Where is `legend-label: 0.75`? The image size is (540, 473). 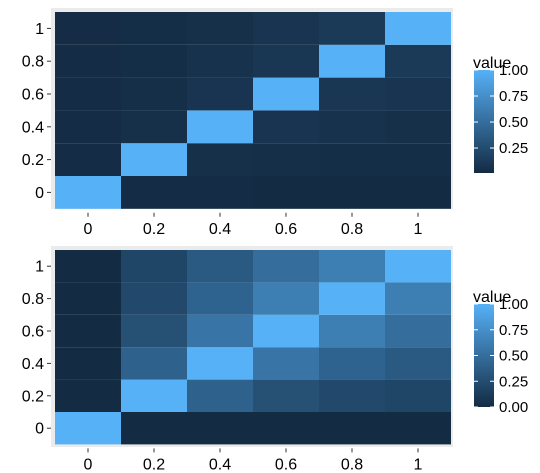 legend-label: 0.75 is located at coordinates (513, 96).